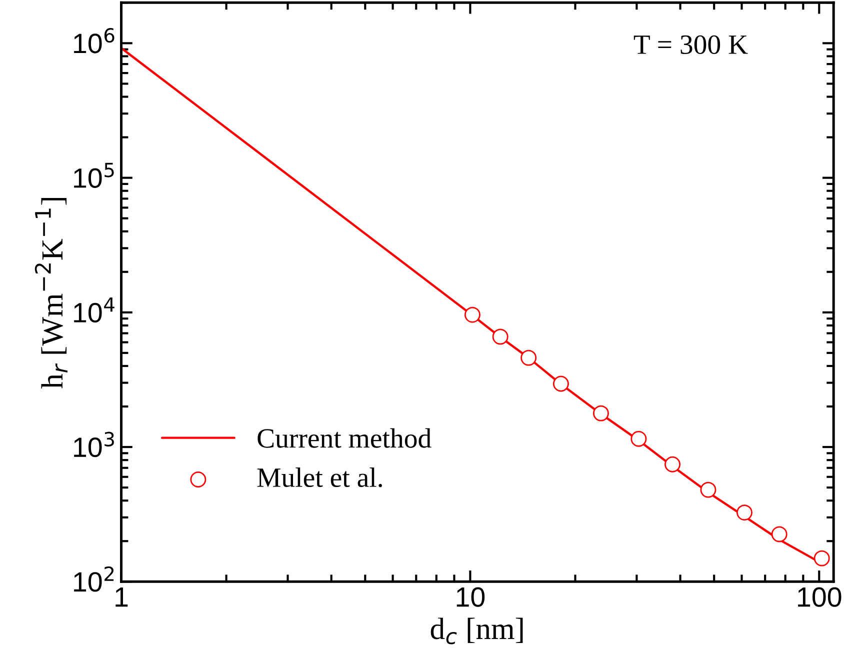 The width and height of the screenshot is (848, 667). What do you see at coordinates (94, 41) in the screenshot?
I see `y-tick-label: 10$^{6}$` at bounding box center [94, 41].